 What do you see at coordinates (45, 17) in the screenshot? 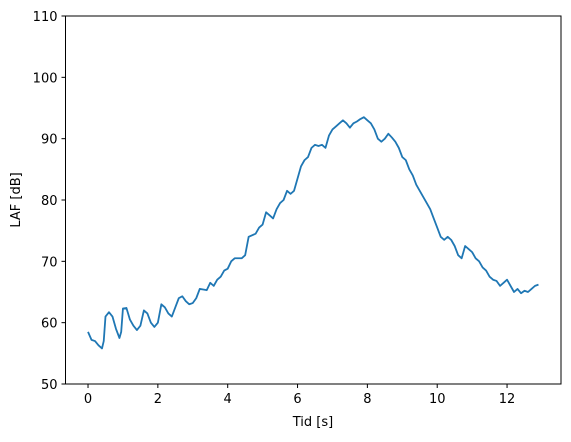
I see `y-tick-label: 110` at bounding box center [45, 17].